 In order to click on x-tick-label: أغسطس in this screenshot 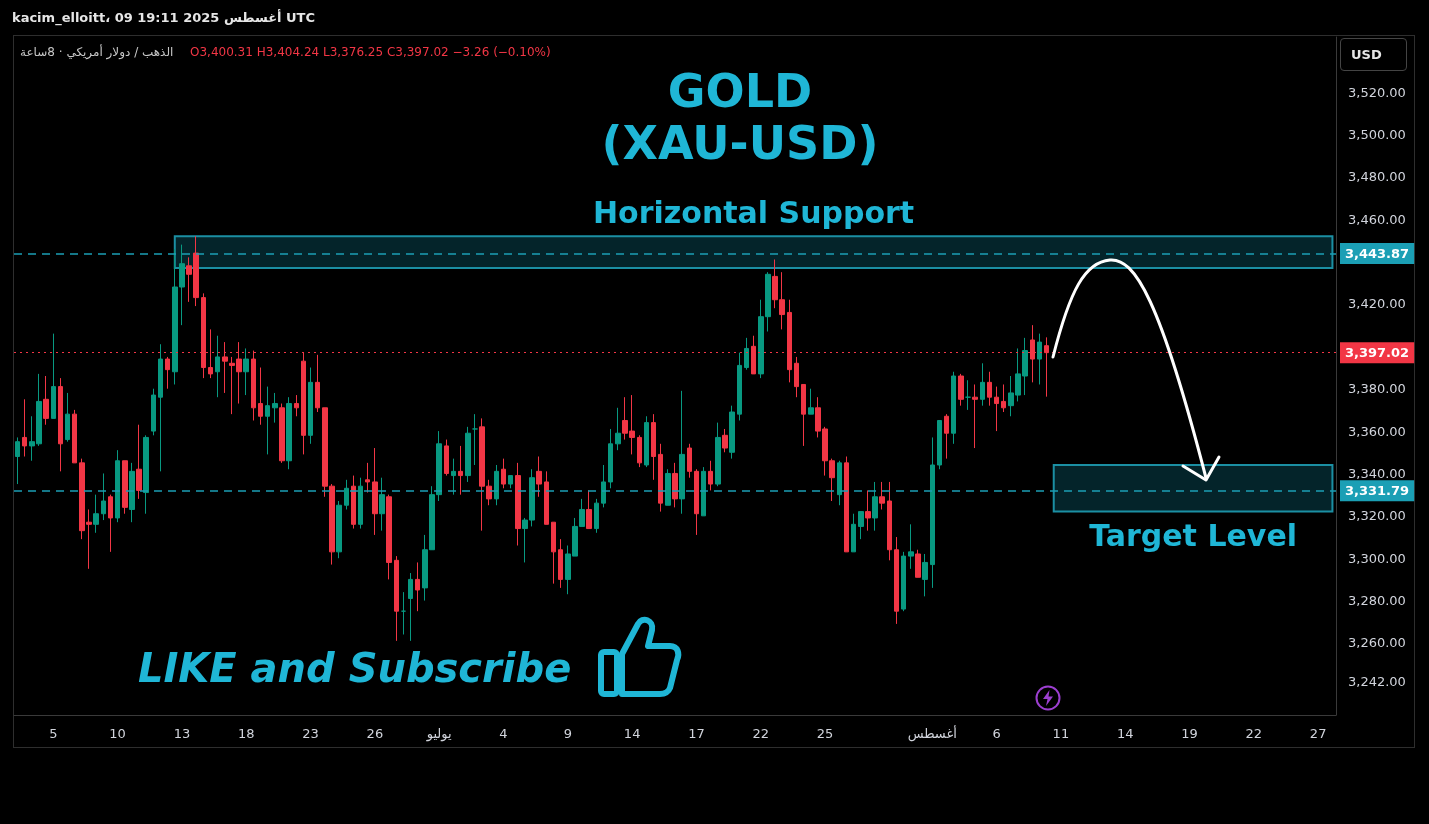, I will do `click(932, 733)`.